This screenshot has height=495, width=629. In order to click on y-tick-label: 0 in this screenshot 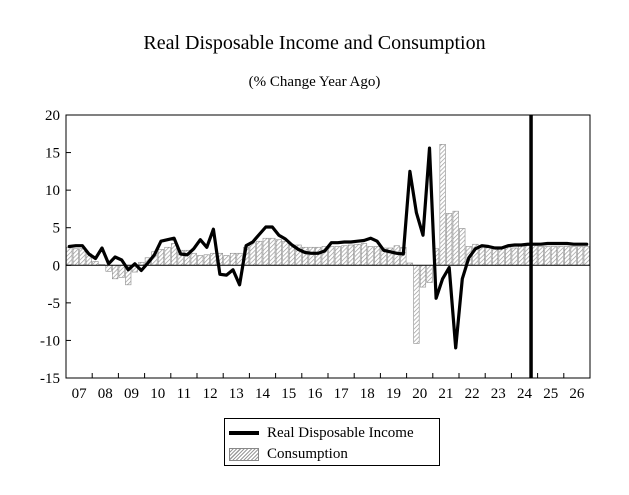, I will do `click(57, 266)`.